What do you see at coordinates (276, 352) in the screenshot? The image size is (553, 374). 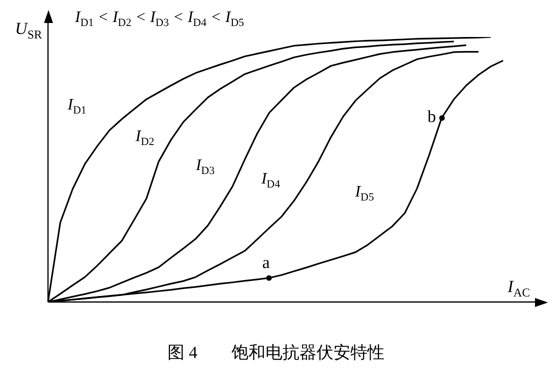 I see `caption: 图 4 饱和电抗器伏安特性` at bounding box center [276, 352].